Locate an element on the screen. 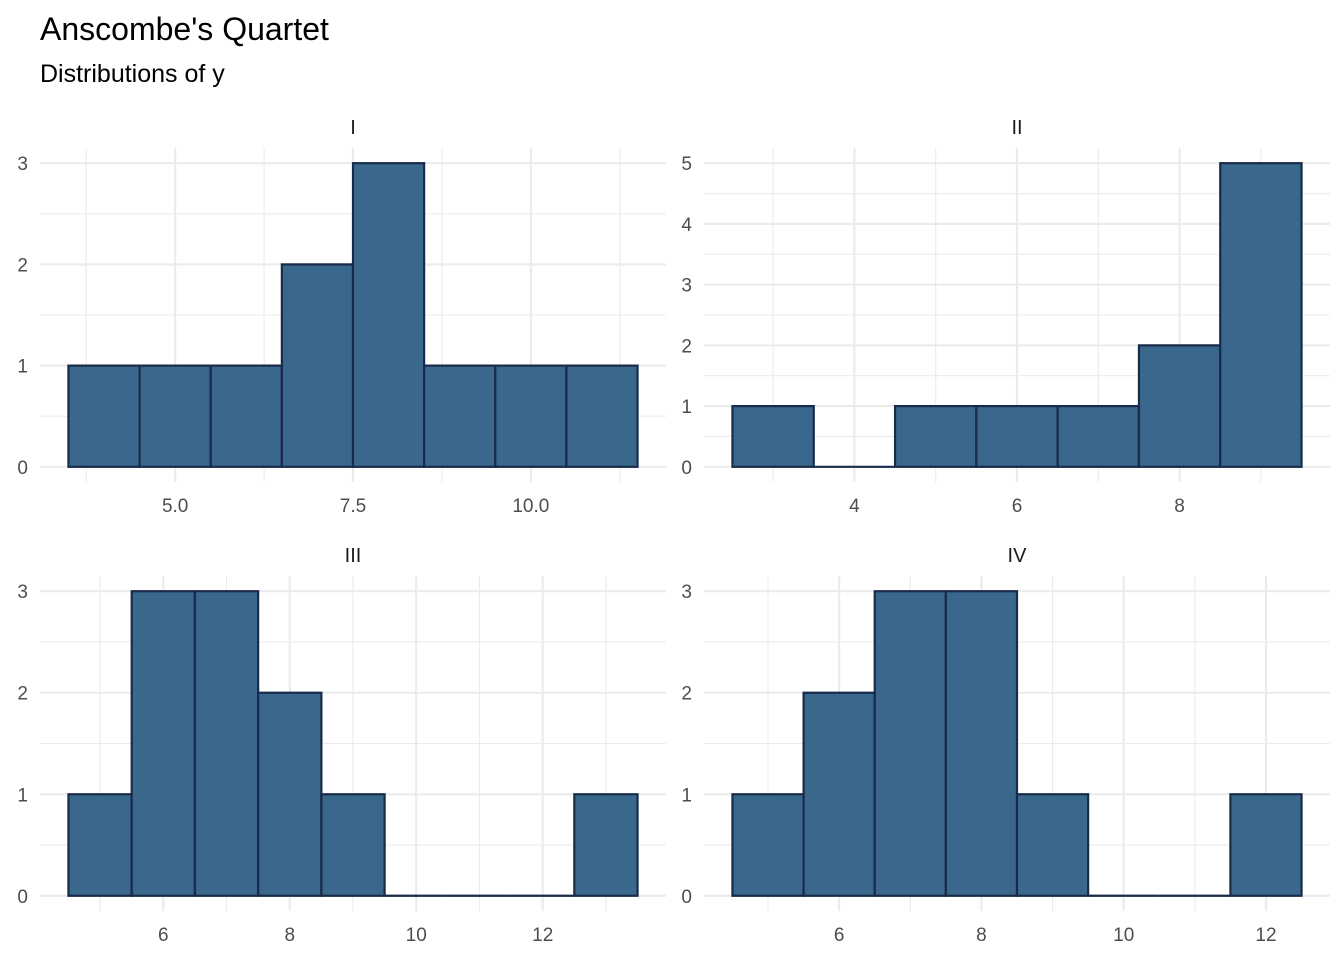 Image resolution: width=1344 pixels, height=960 pixels. panel-strip-label: I is located at coordinates (353, 128).